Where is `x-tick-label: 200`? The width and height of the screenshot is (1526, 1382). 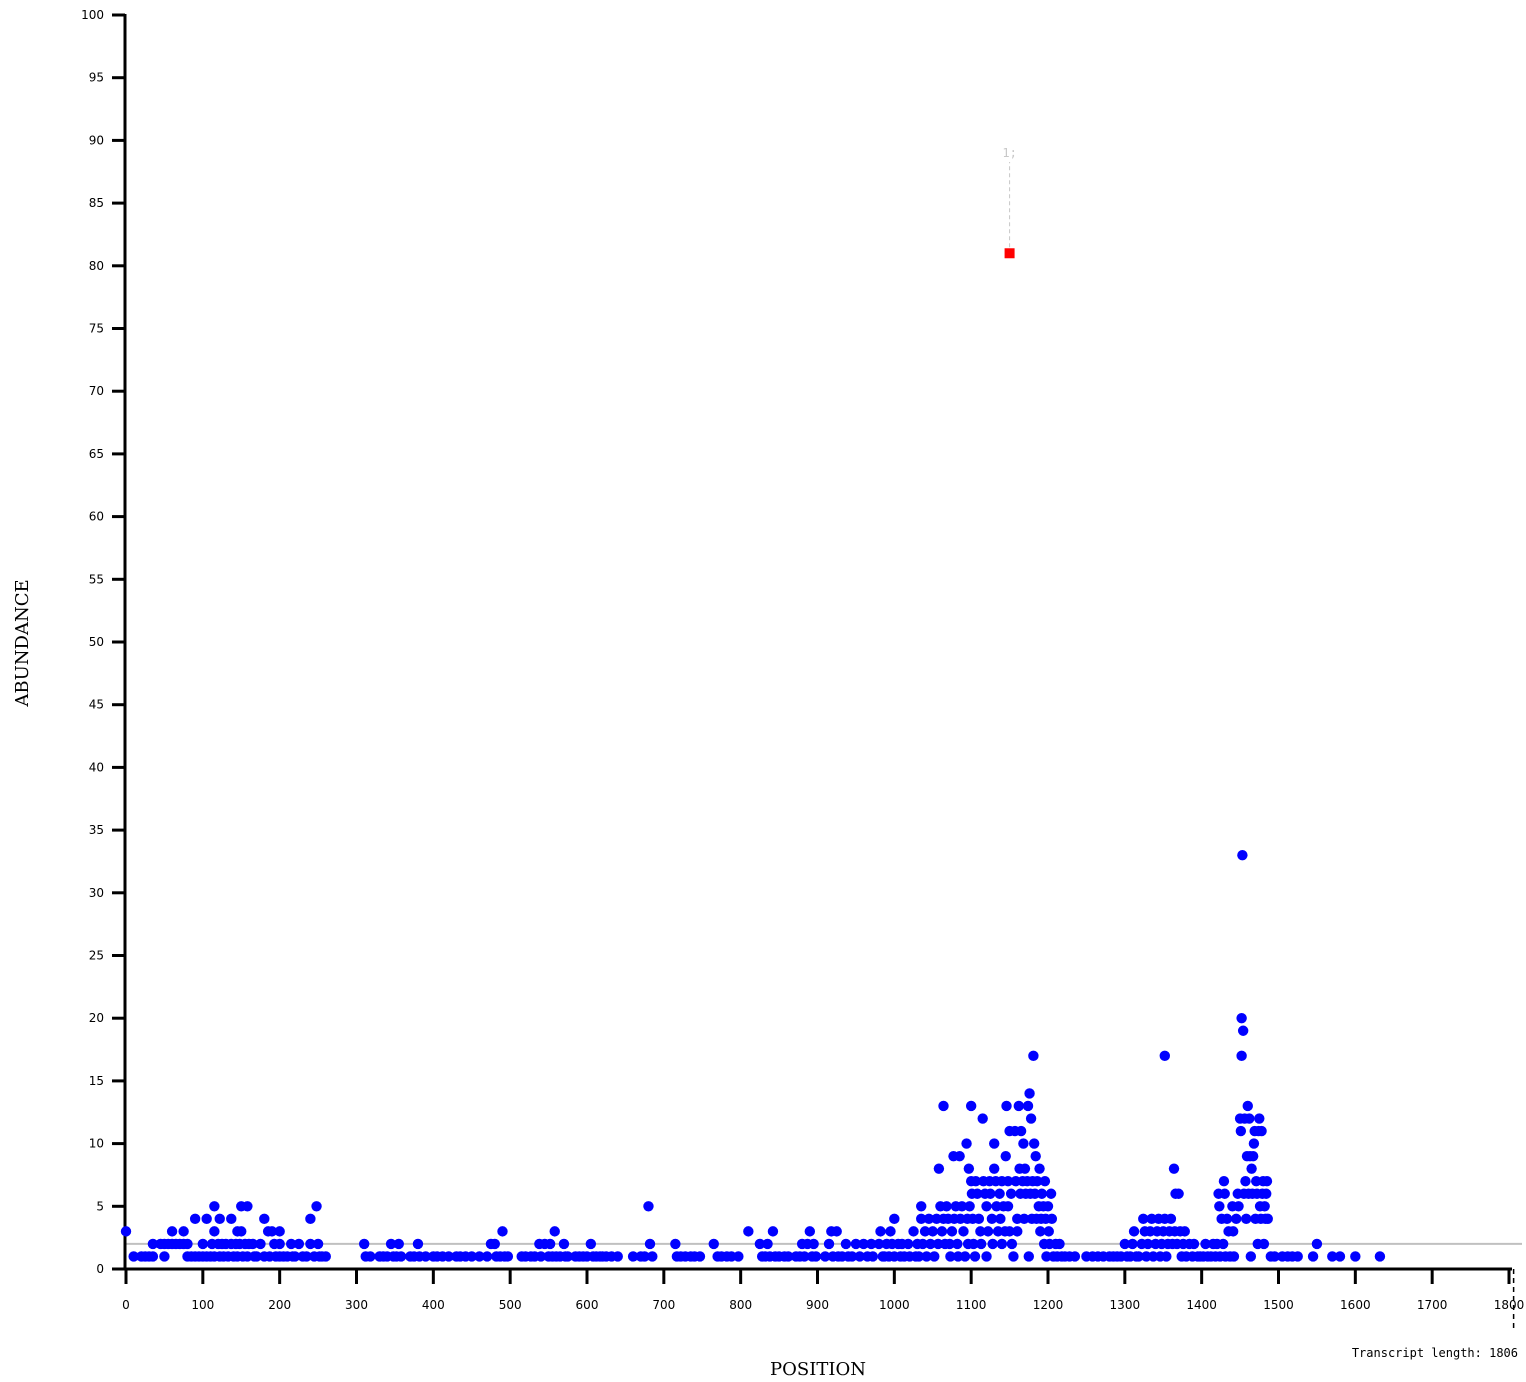 x-tick-label: 200 is located at coordinates (279, 1305).